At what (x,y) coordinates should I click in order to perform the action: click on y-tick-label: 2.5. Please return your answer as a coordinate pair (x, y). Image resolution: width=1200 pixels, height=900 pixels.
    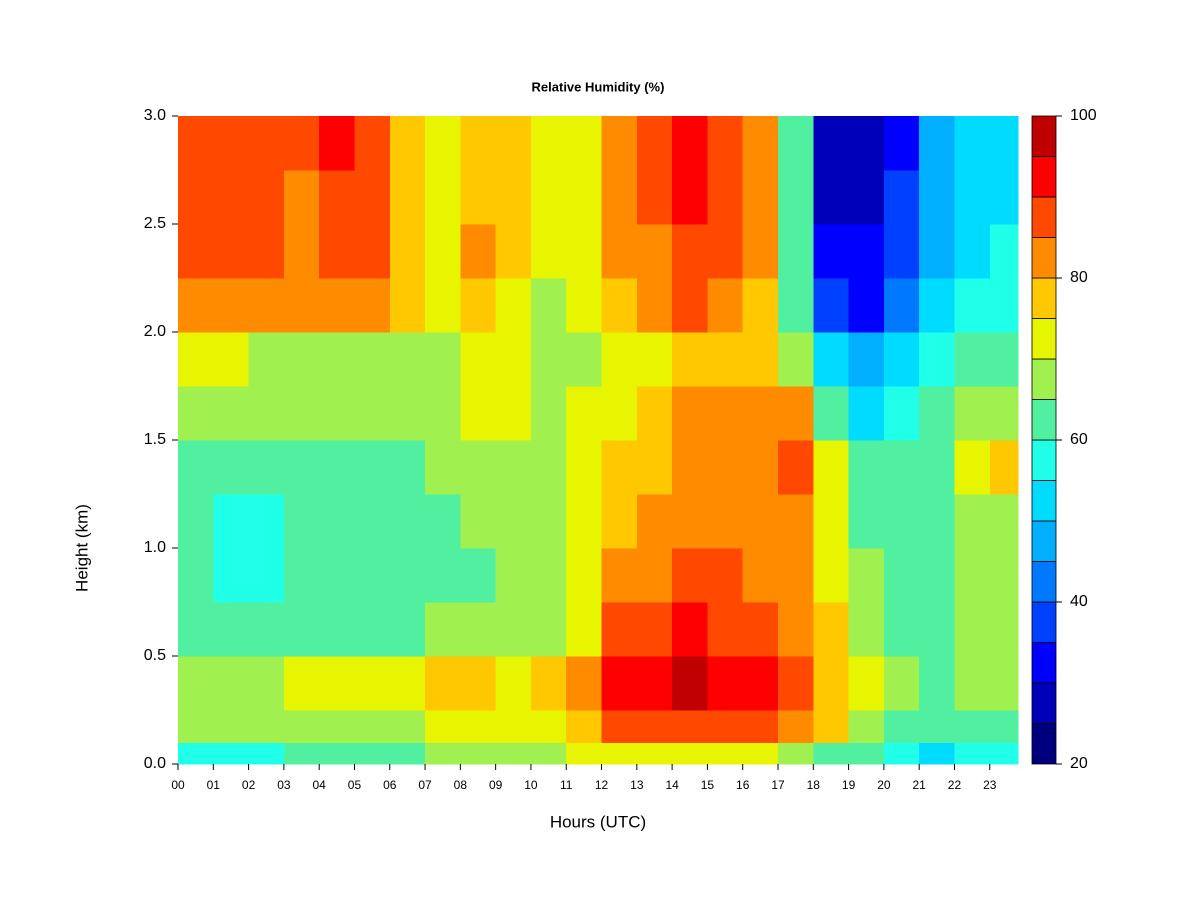
    Looking at the image, I should click on (155, 223).